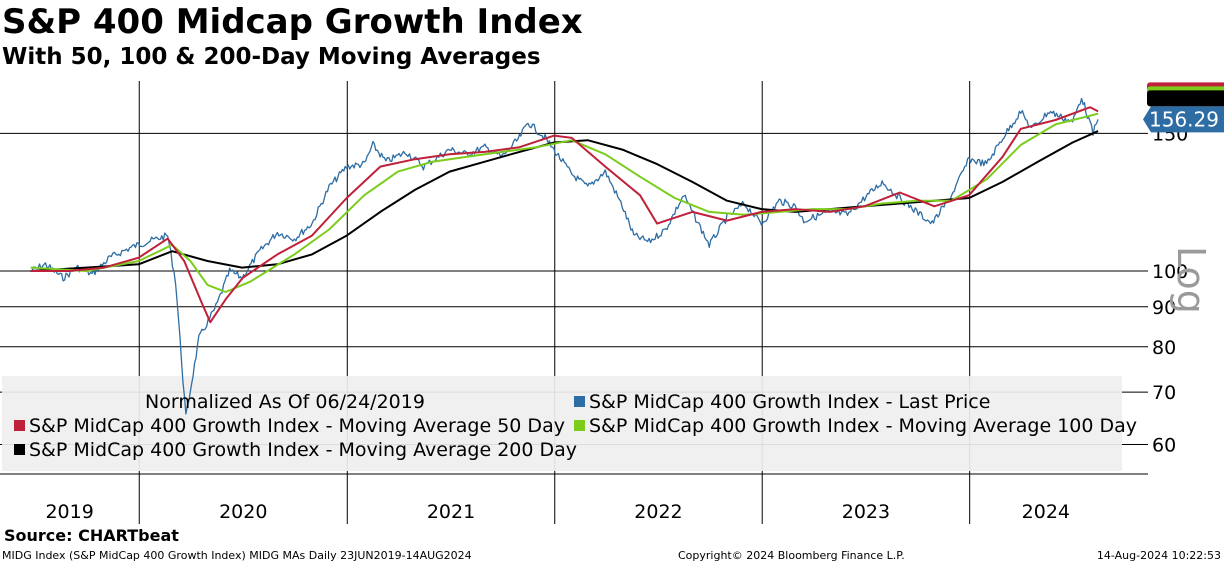 Image resolution: width=1224 pixels, height=566 pixels. I want to click on legend-label-last_price: S&P MidCap 400 Growth Index - Last Price, so click(789, 402).